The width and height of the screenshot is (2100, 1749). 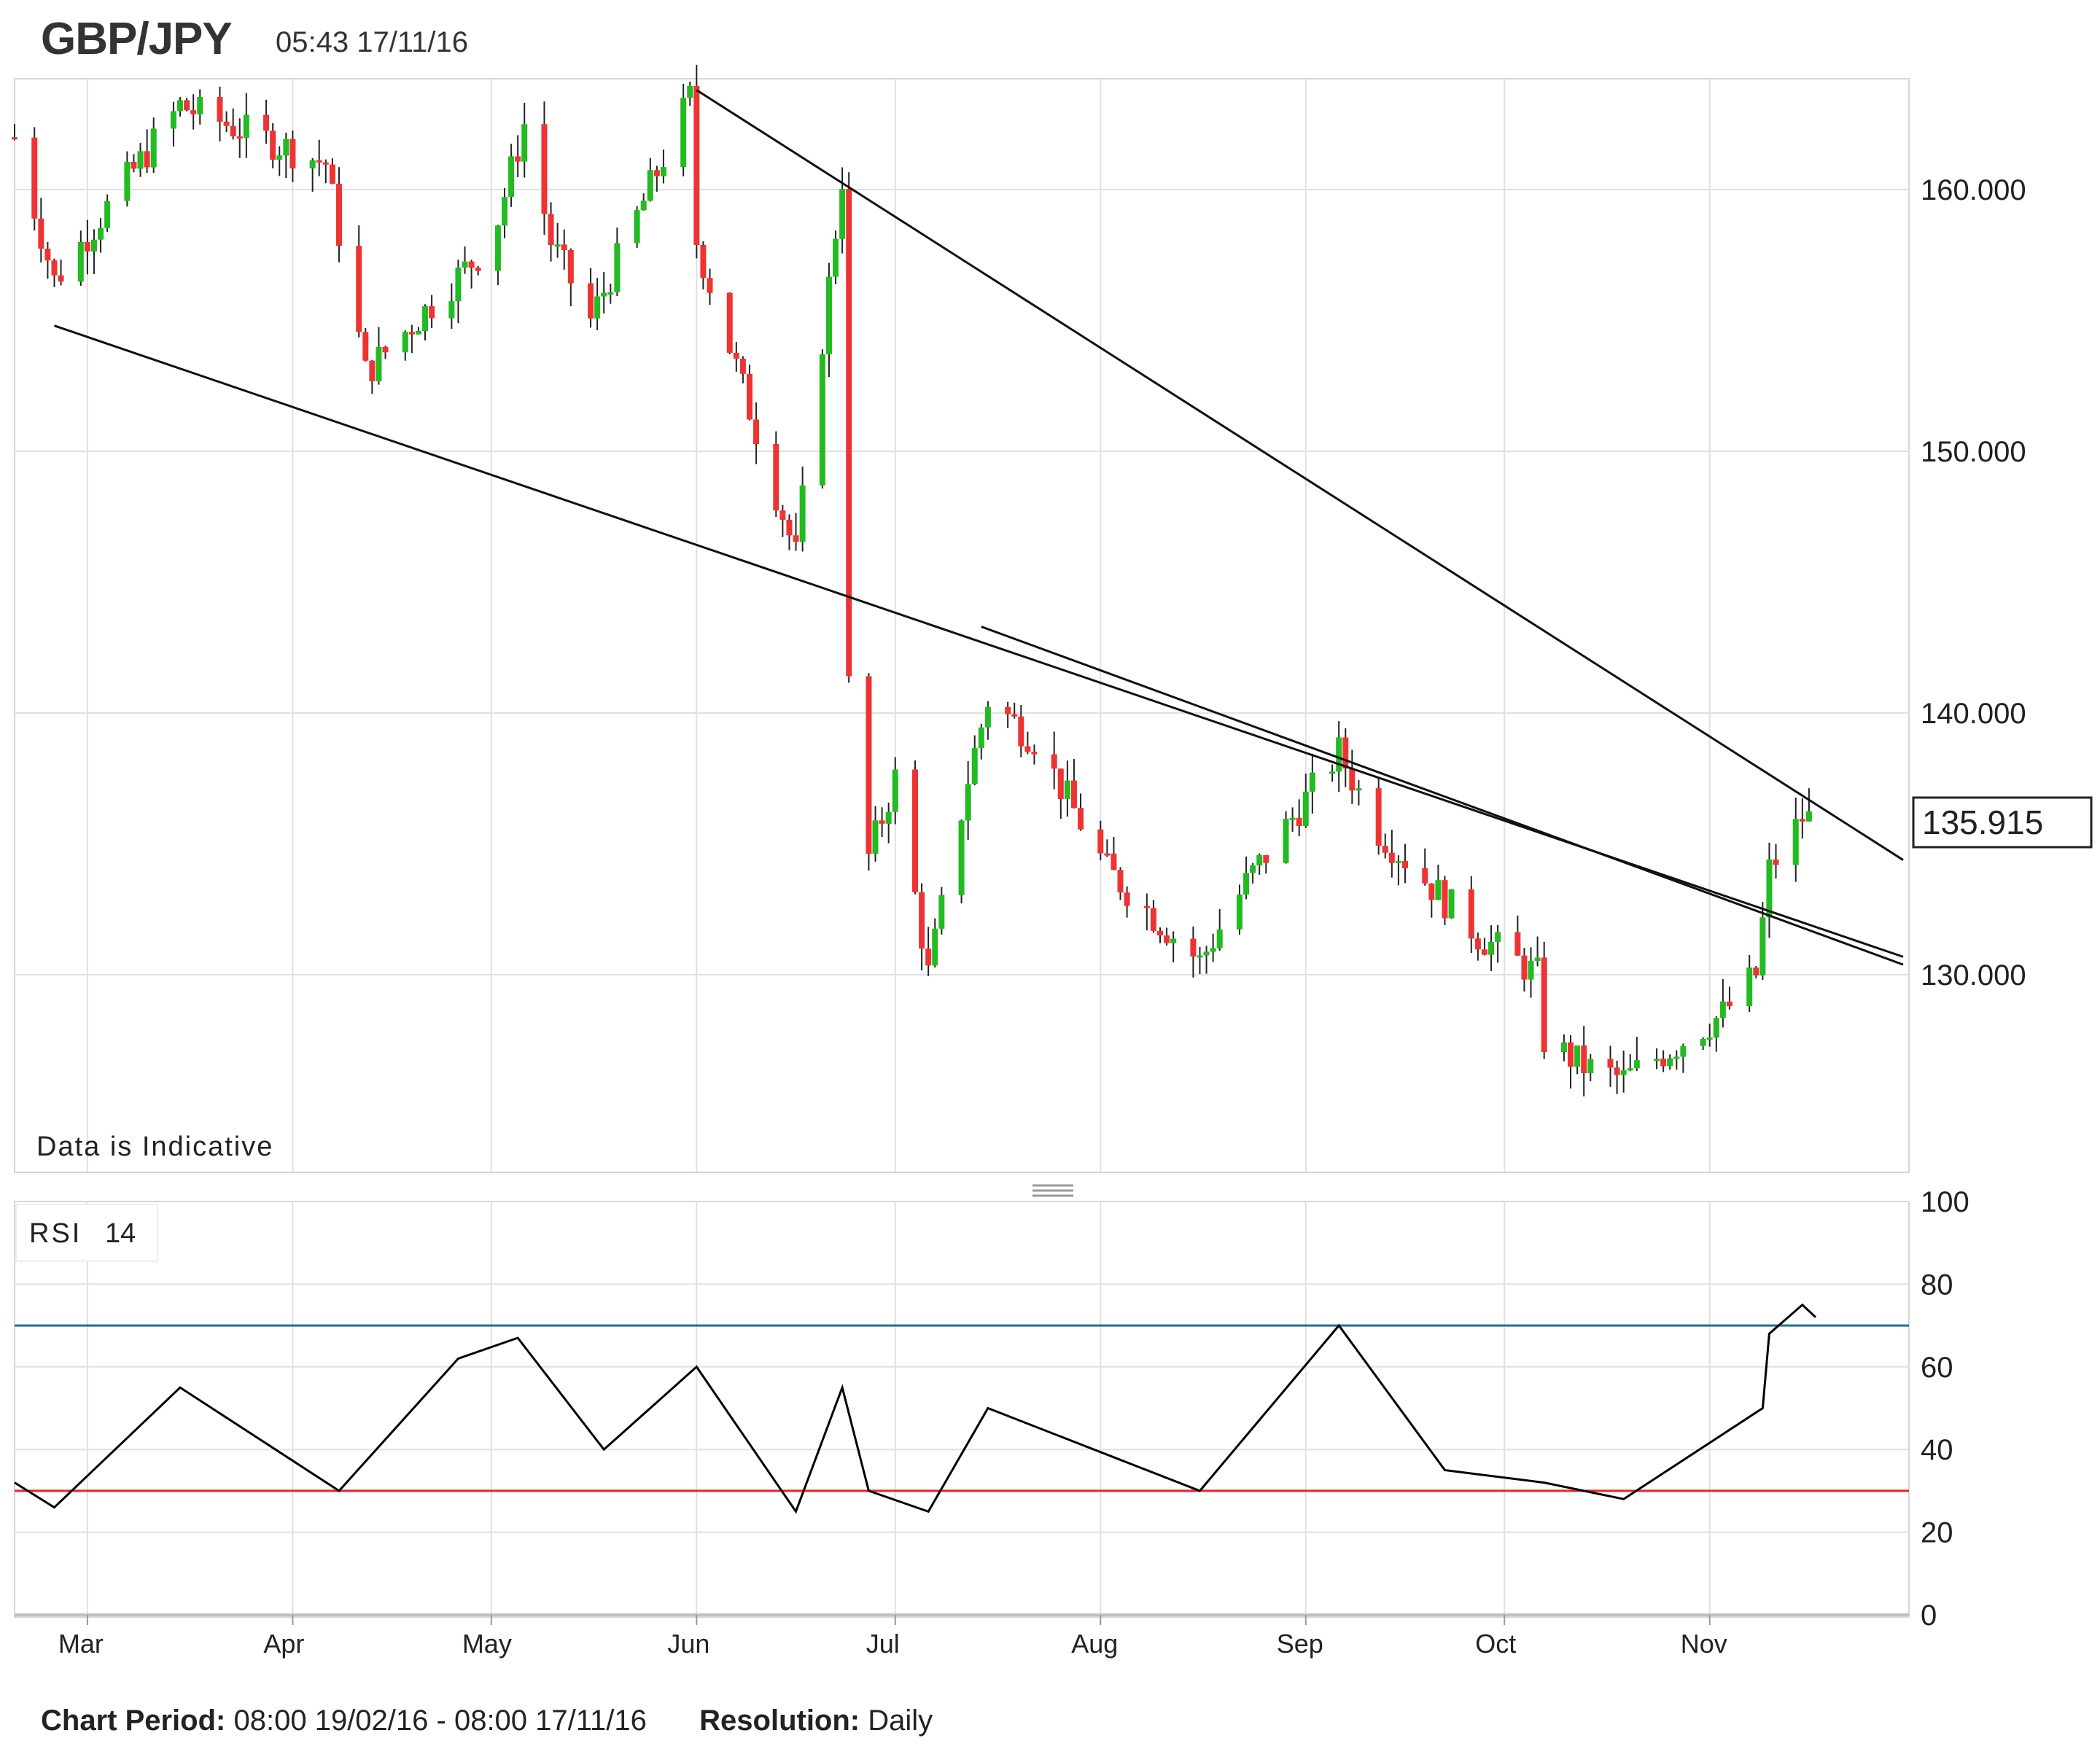 What do you see at coordinates (688, 1644) in the screenshot?
I see `x-tick-label: Jun` at bounding box center [688, 1644].